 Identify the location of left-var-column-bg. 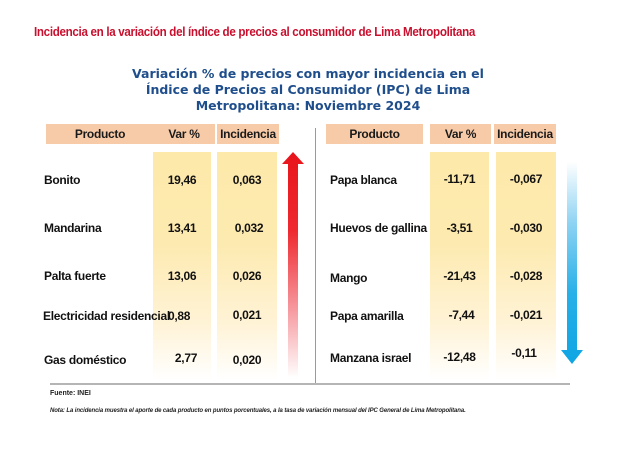
(182, 266).